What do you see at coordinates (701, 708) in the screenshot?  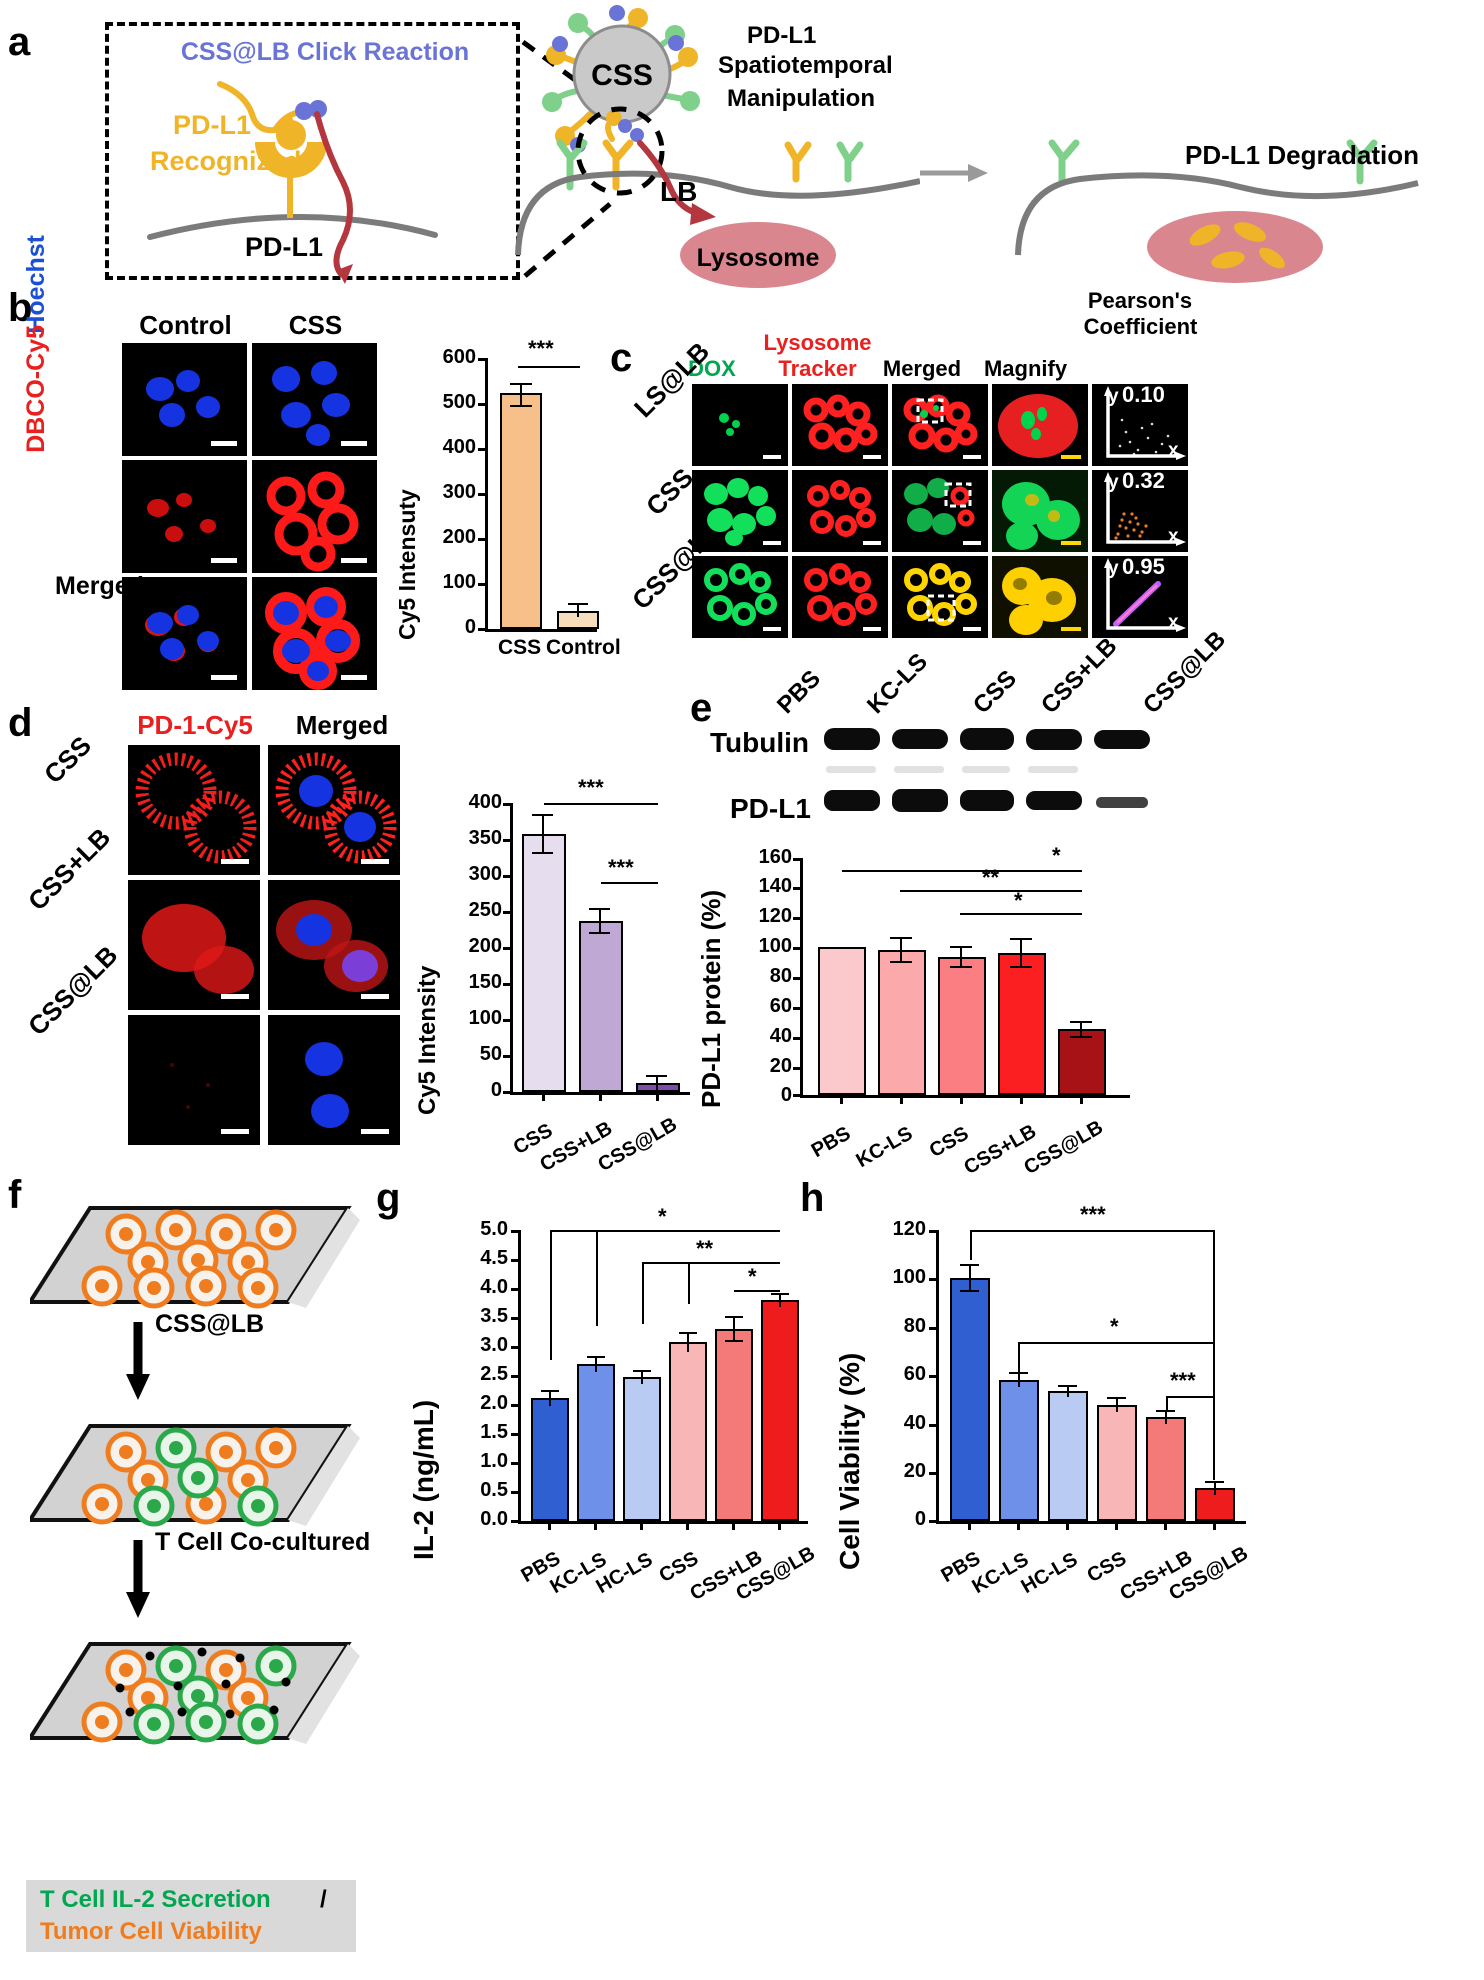 I see `panel-letter-e: e` at bounding box center [701, 708].